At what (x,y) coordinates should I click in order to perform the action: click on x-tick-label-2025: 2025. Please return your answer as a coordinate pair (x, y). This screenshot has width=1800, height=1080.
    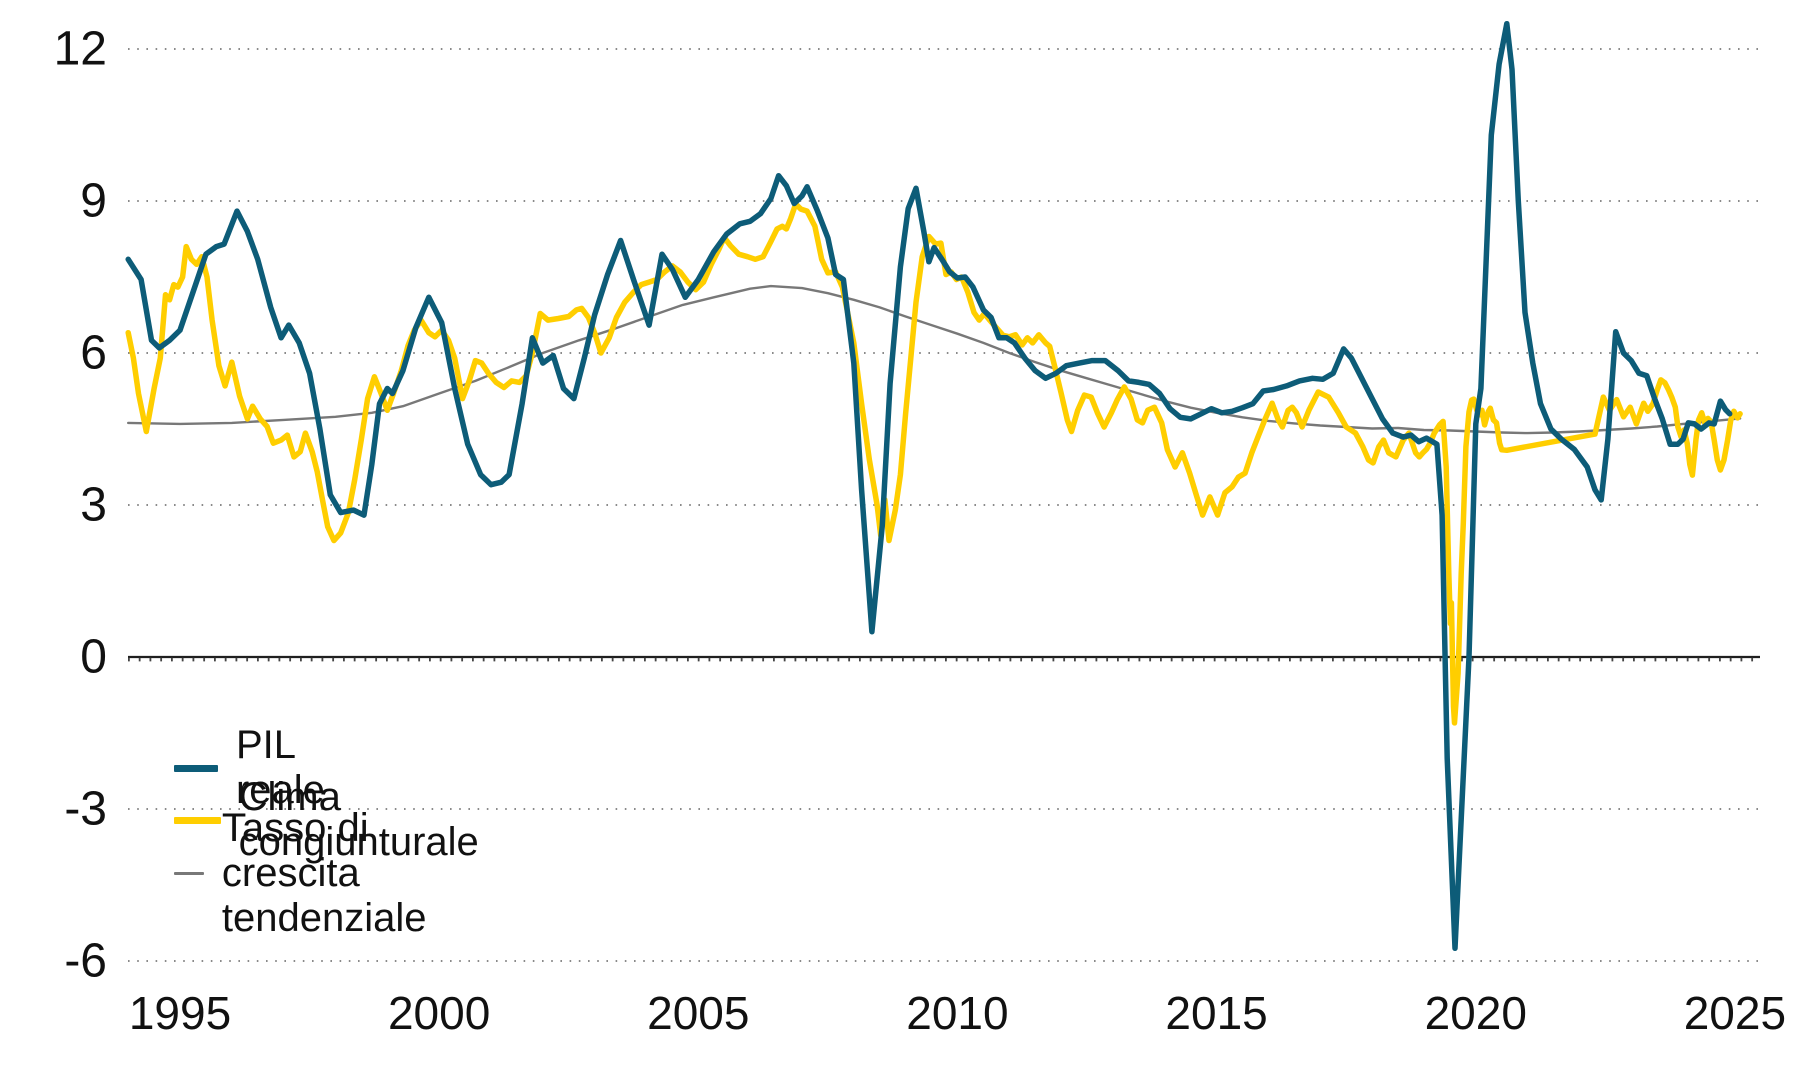
    Looking at the image, I should click on (1735, 1013).